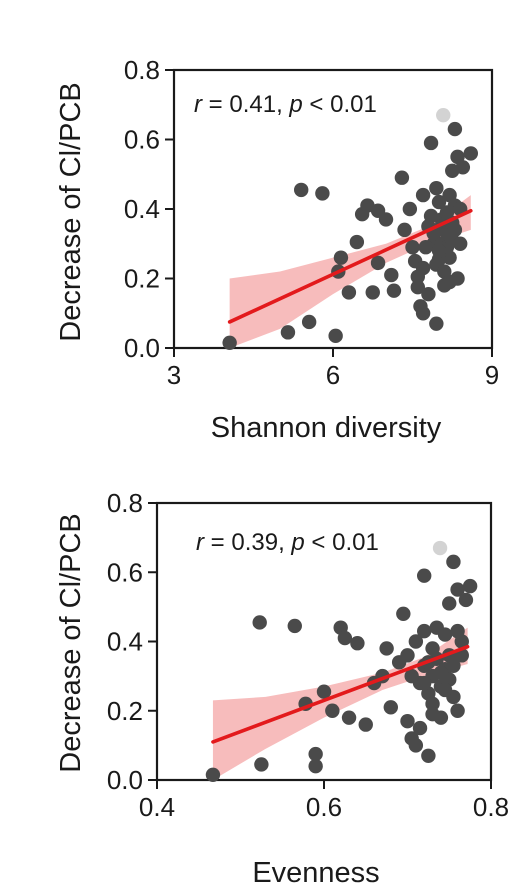 The width and height of the screenshot is (518, 895). Describe the element at coordinates (443, 115) in the screenshot. I see `highlight-point` at that location.